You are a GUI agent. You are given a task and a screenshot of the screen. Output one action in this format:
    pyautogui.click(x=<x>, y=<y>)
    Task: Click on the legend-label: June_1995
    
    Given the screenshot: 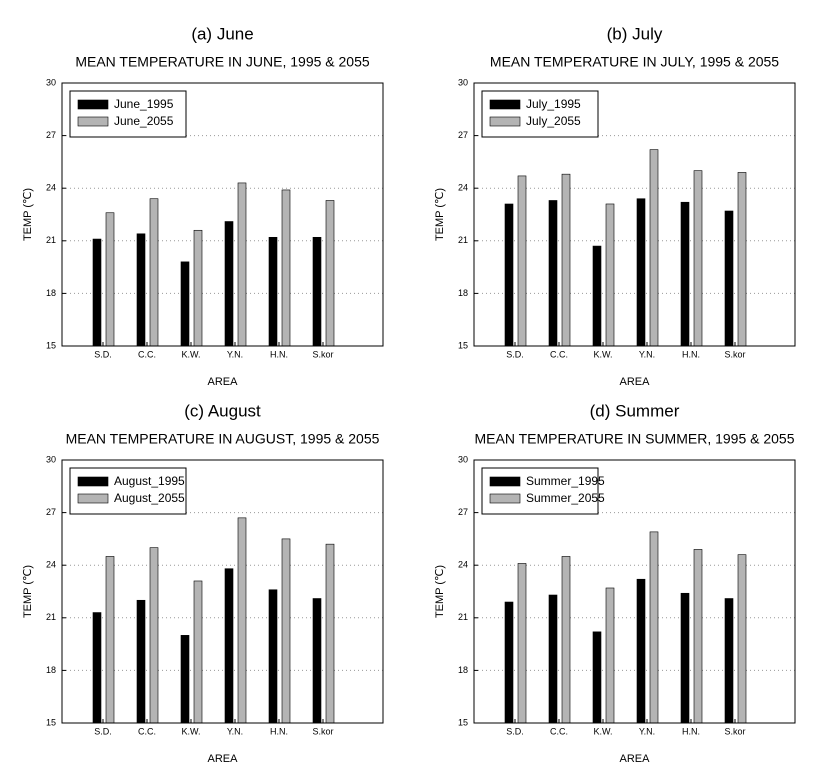 What is the action you would take?
    pyautogui.click(x=144, y=104)
    